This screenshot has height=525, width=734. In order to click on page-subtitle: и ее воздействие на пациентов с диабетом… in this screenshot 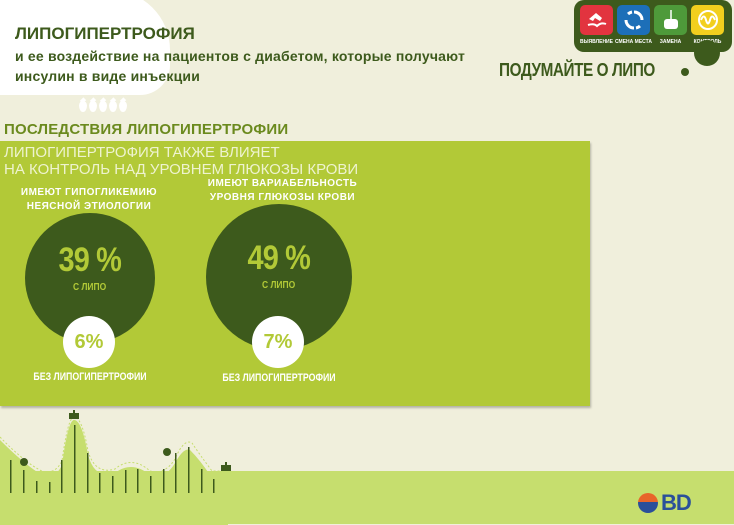, I will do `click(240, 66)`.